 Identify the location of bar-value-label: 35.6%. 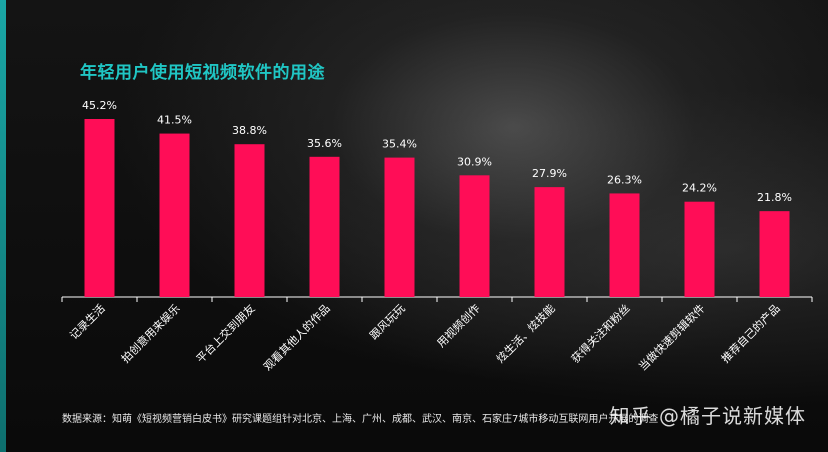
(324, 143).